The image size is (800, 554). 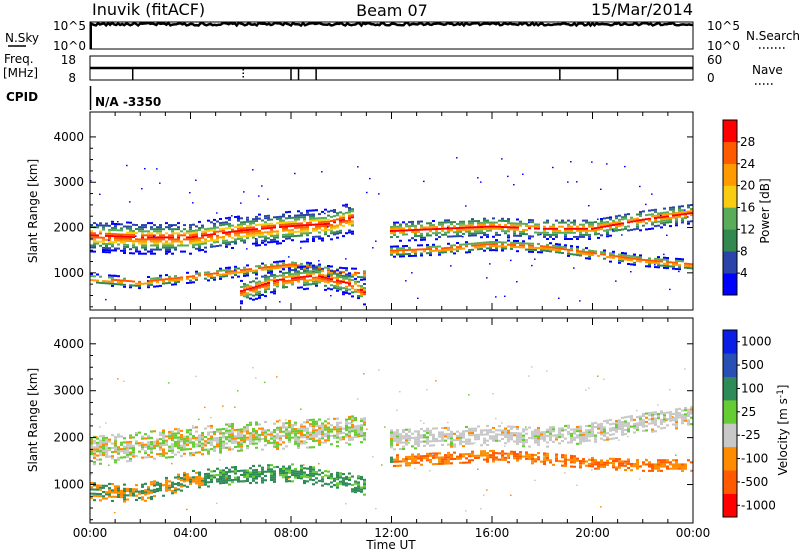 I want to click on power-cell-1927, so click(x=535, y=226).